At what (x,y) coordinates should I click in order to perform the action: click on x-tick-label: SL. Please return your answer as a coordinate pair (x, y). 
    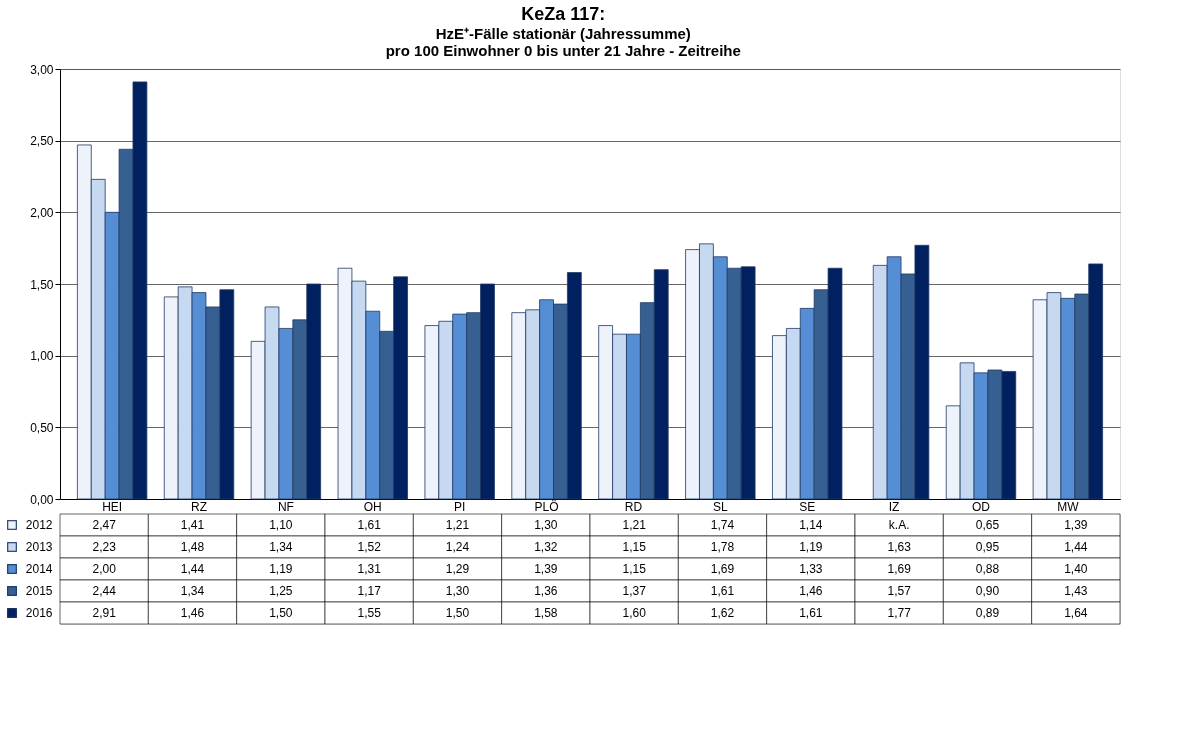
    Looking at the image, I should click on (720, 506).